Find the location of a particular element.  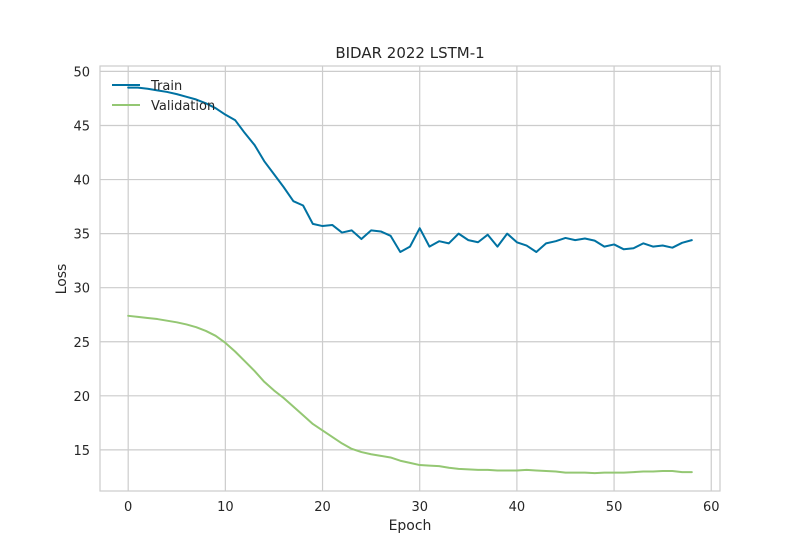

y-tick-label: 40 is located at coordinates (81, 181).